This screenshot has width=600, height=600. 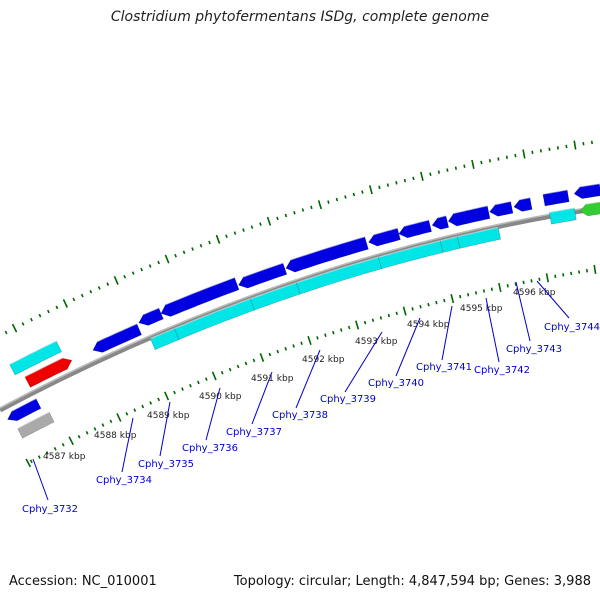 I want to click on gene-label: Cphy_3732, so click(x=50, y=509).